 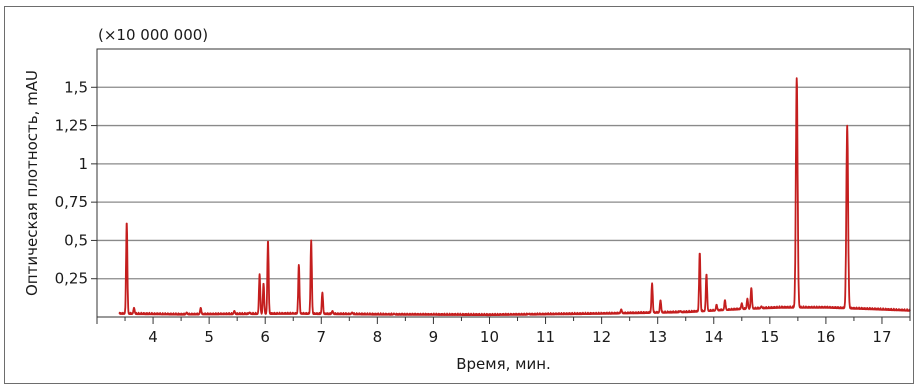 I want to click on y-tick-label: 1, so click(x=83, y=164).